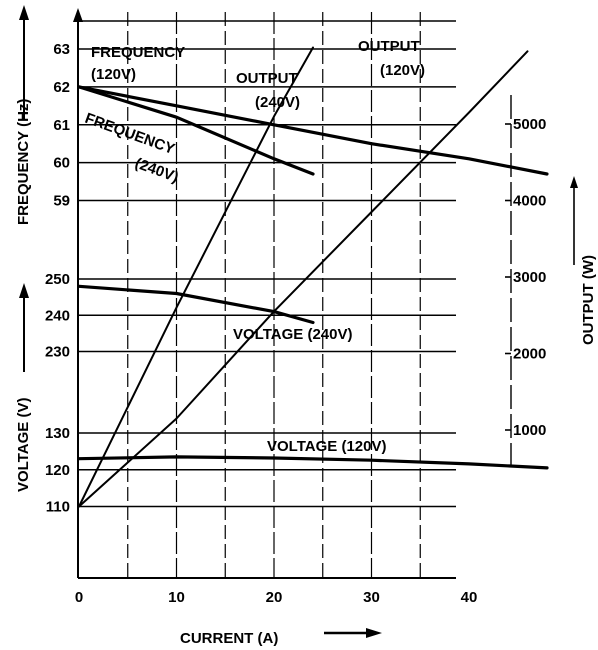  I want to click on x-tick-label: 10, so click(176, 597).